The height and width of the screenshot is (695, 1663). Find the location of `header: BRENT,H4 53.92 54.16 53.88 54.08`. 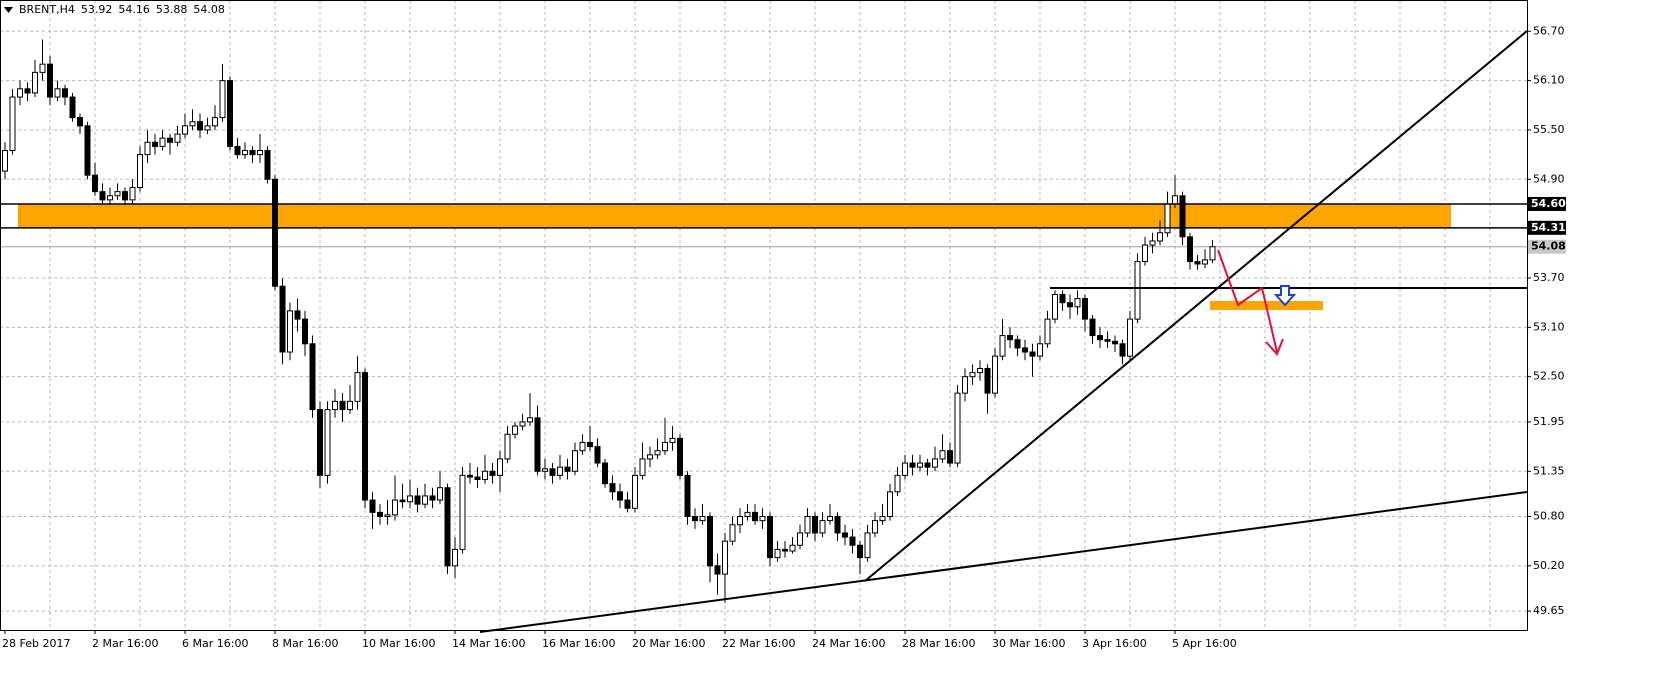

header: BRENT,H4 53.92 54.16 53.88 54.08 is located at coordinates (114, 9).